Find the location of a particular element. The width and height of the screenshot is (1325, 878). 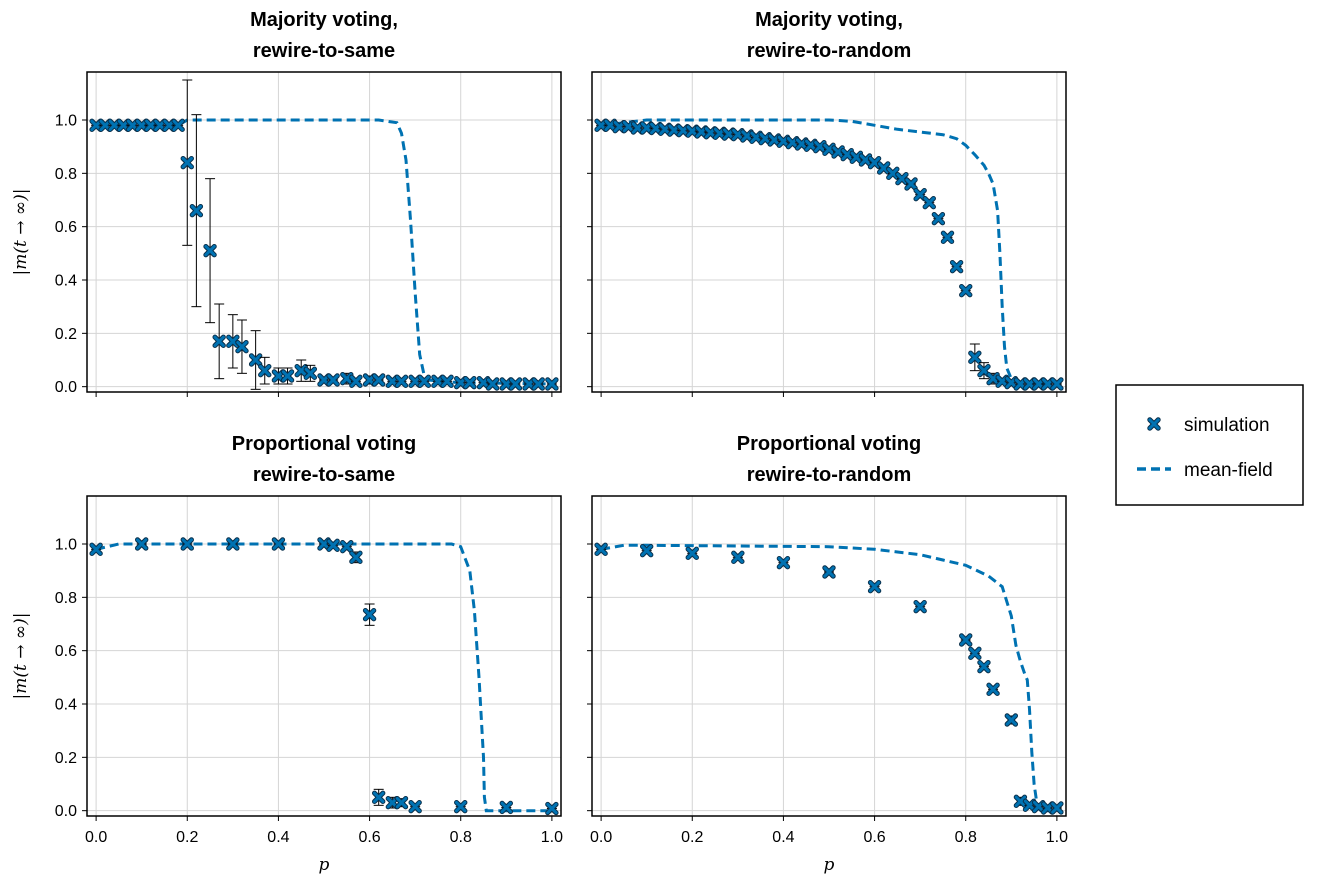

legend-marker-icon is located at coordinates (1154, 424).